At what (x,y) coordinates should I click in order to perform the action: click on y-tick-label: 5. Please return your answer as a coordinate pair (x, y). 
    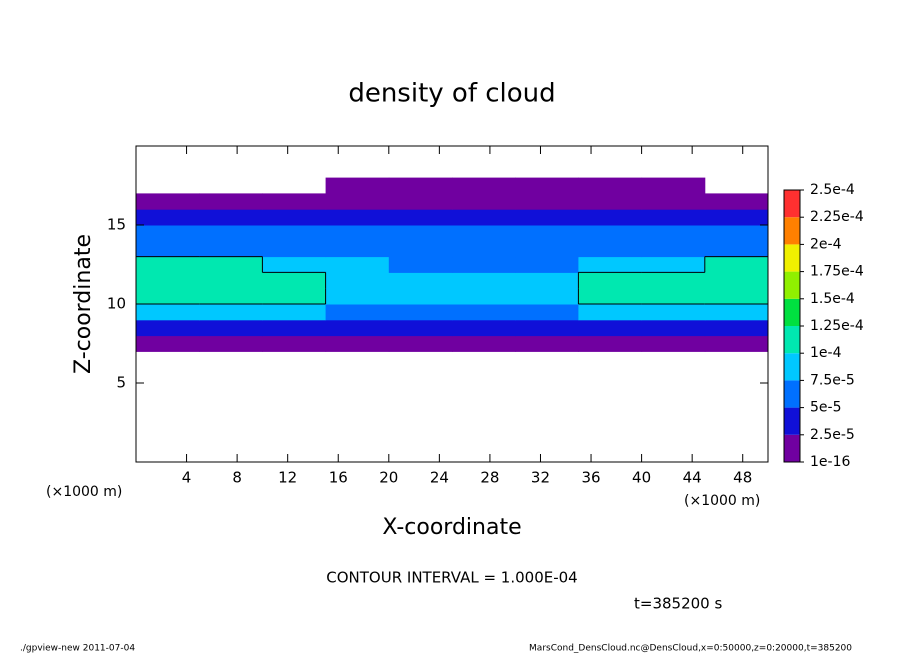
    Looking at the image, I should click on (121, 383).